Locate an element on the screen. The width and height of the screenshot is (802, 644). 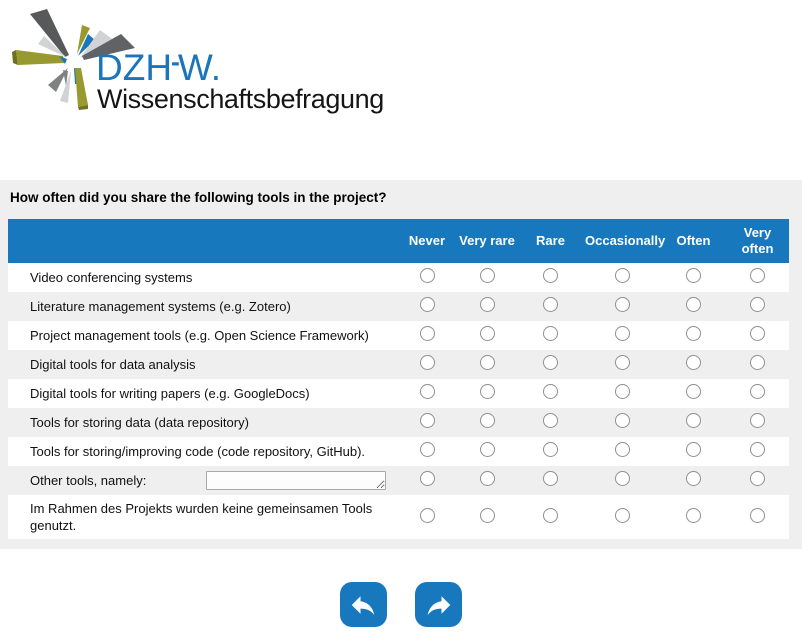
radio-button-row0-col3 is located at coordinates (622, 275).